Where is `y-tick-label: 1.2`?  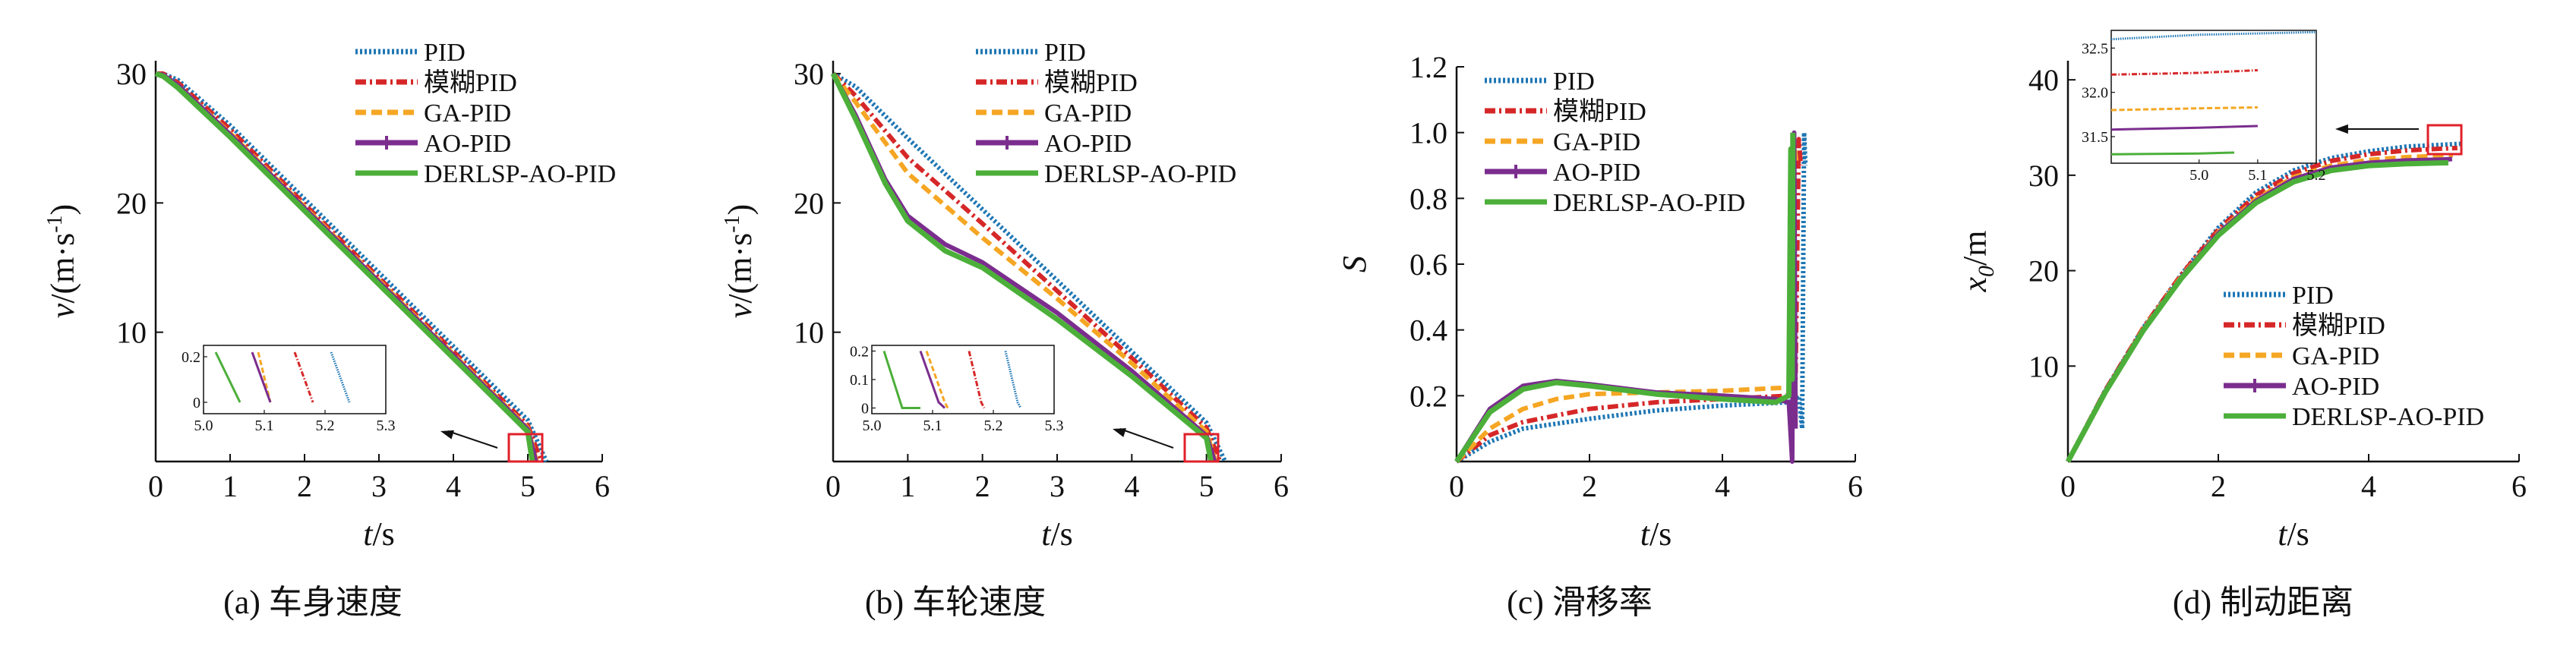 y-tick-label: 1.2 is located at coordinates (1428, 67).